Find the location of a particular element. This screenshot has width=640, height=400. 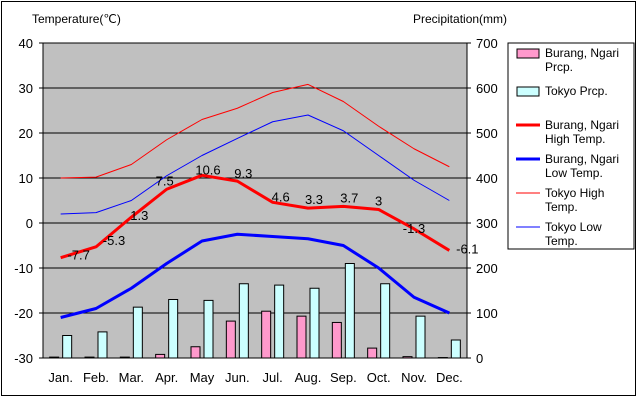

data-label-burang-high: 9.3 is located at coordinates (243, 173).